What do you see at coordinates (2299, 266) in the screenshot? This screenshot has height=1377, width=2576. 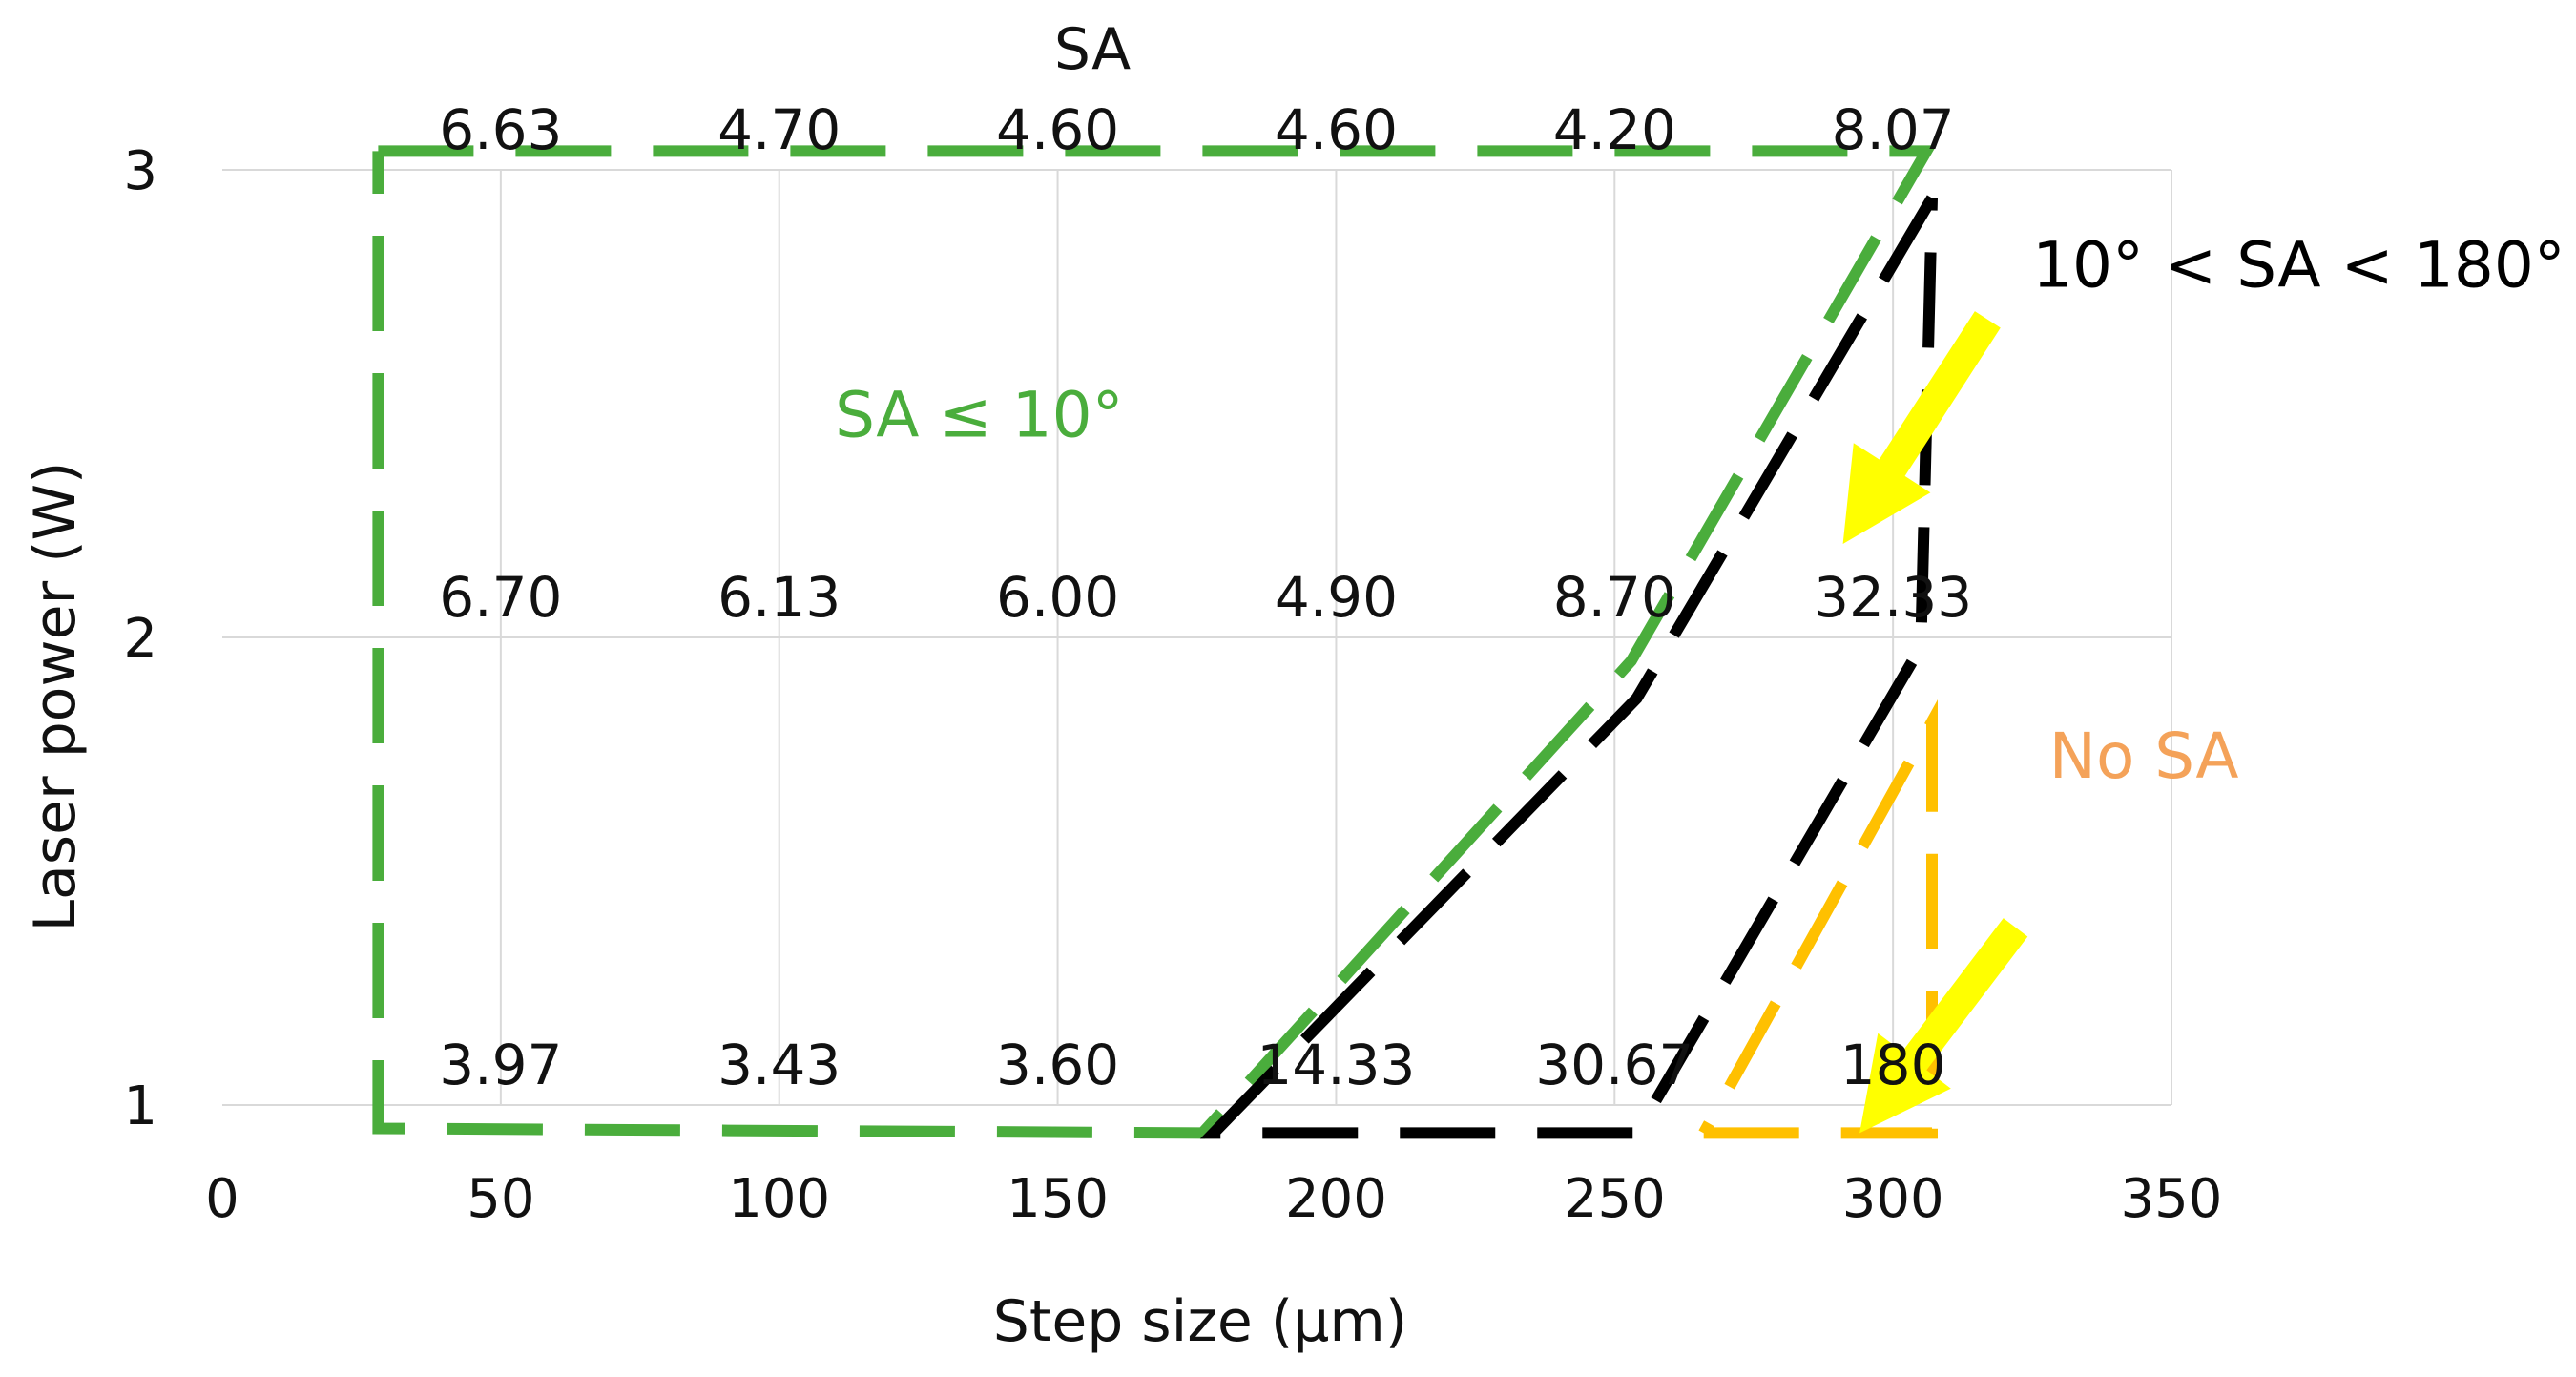 I see `region-annotation: 10° < SA < 180°` at bounding box center [2299, 266].